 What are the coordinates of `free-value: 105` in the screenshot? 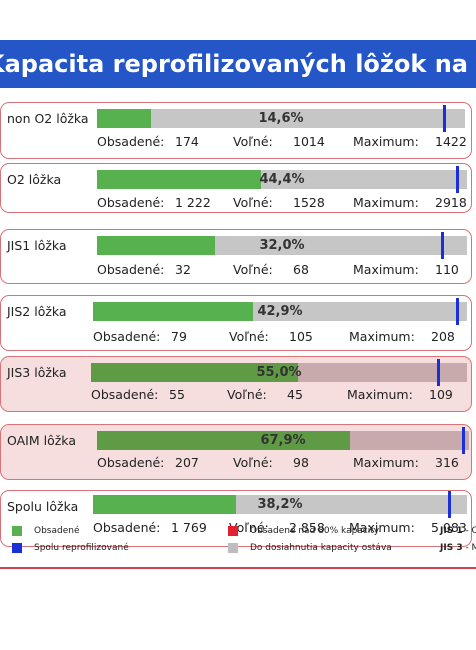 It's located at (301, 336).